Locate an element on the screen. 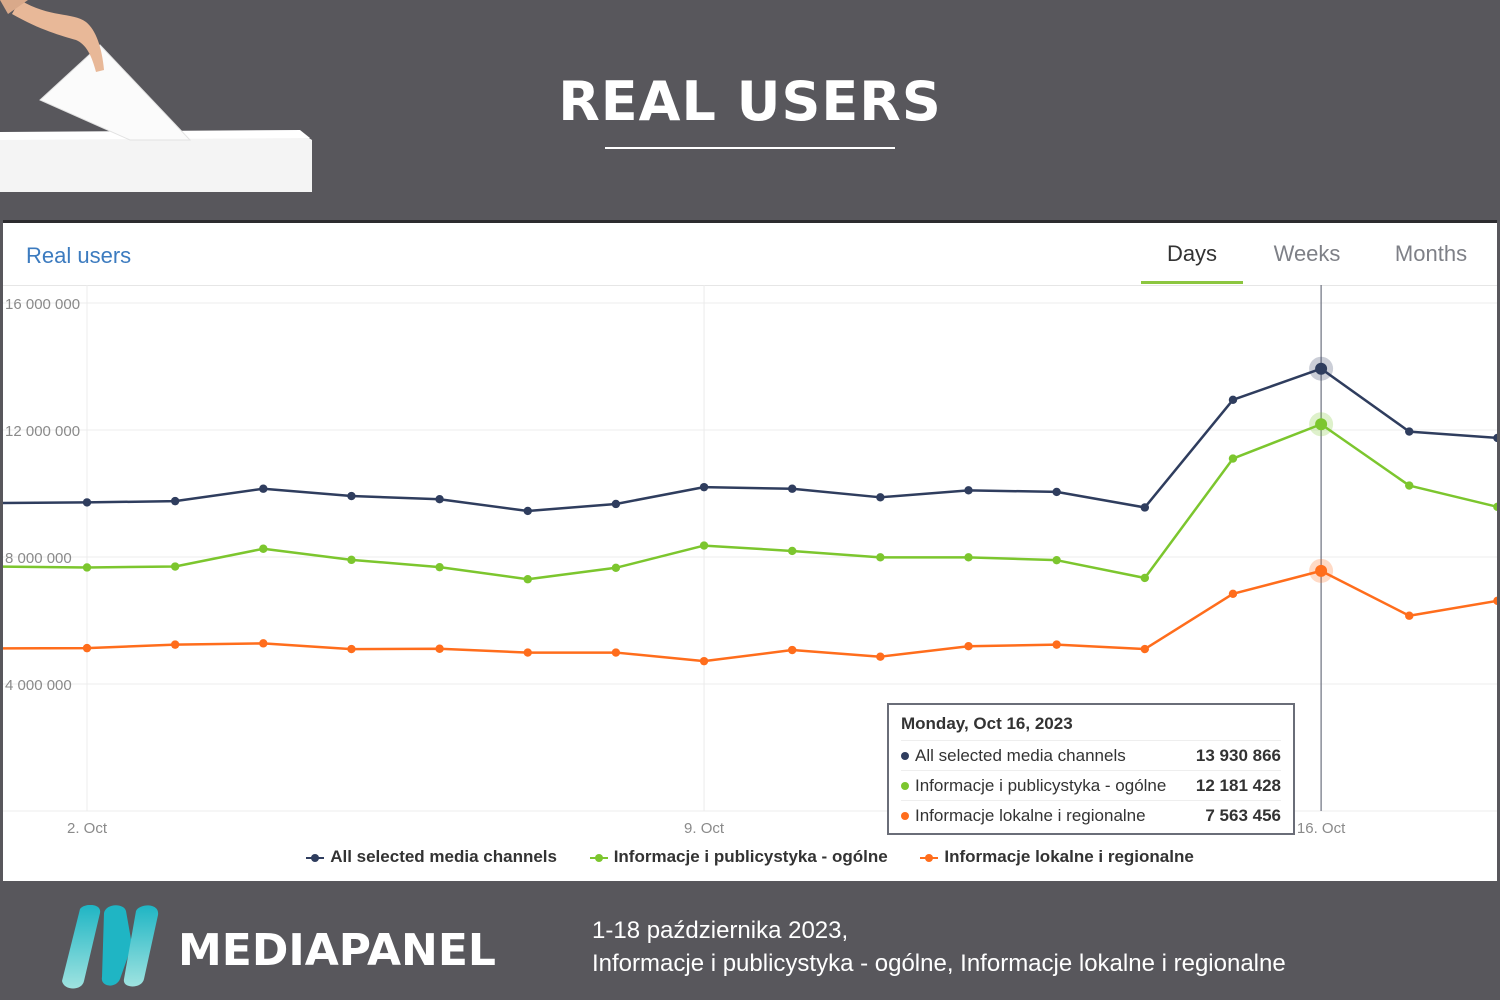  title-underline is located at coordinates (750, 148).